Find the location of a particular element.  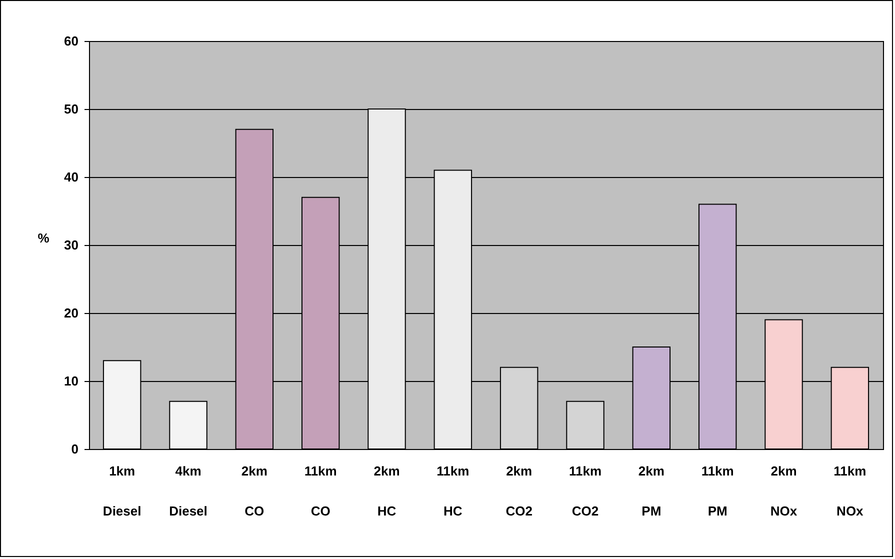

y-tick-label: 50 is located at coordinates (71, 109).